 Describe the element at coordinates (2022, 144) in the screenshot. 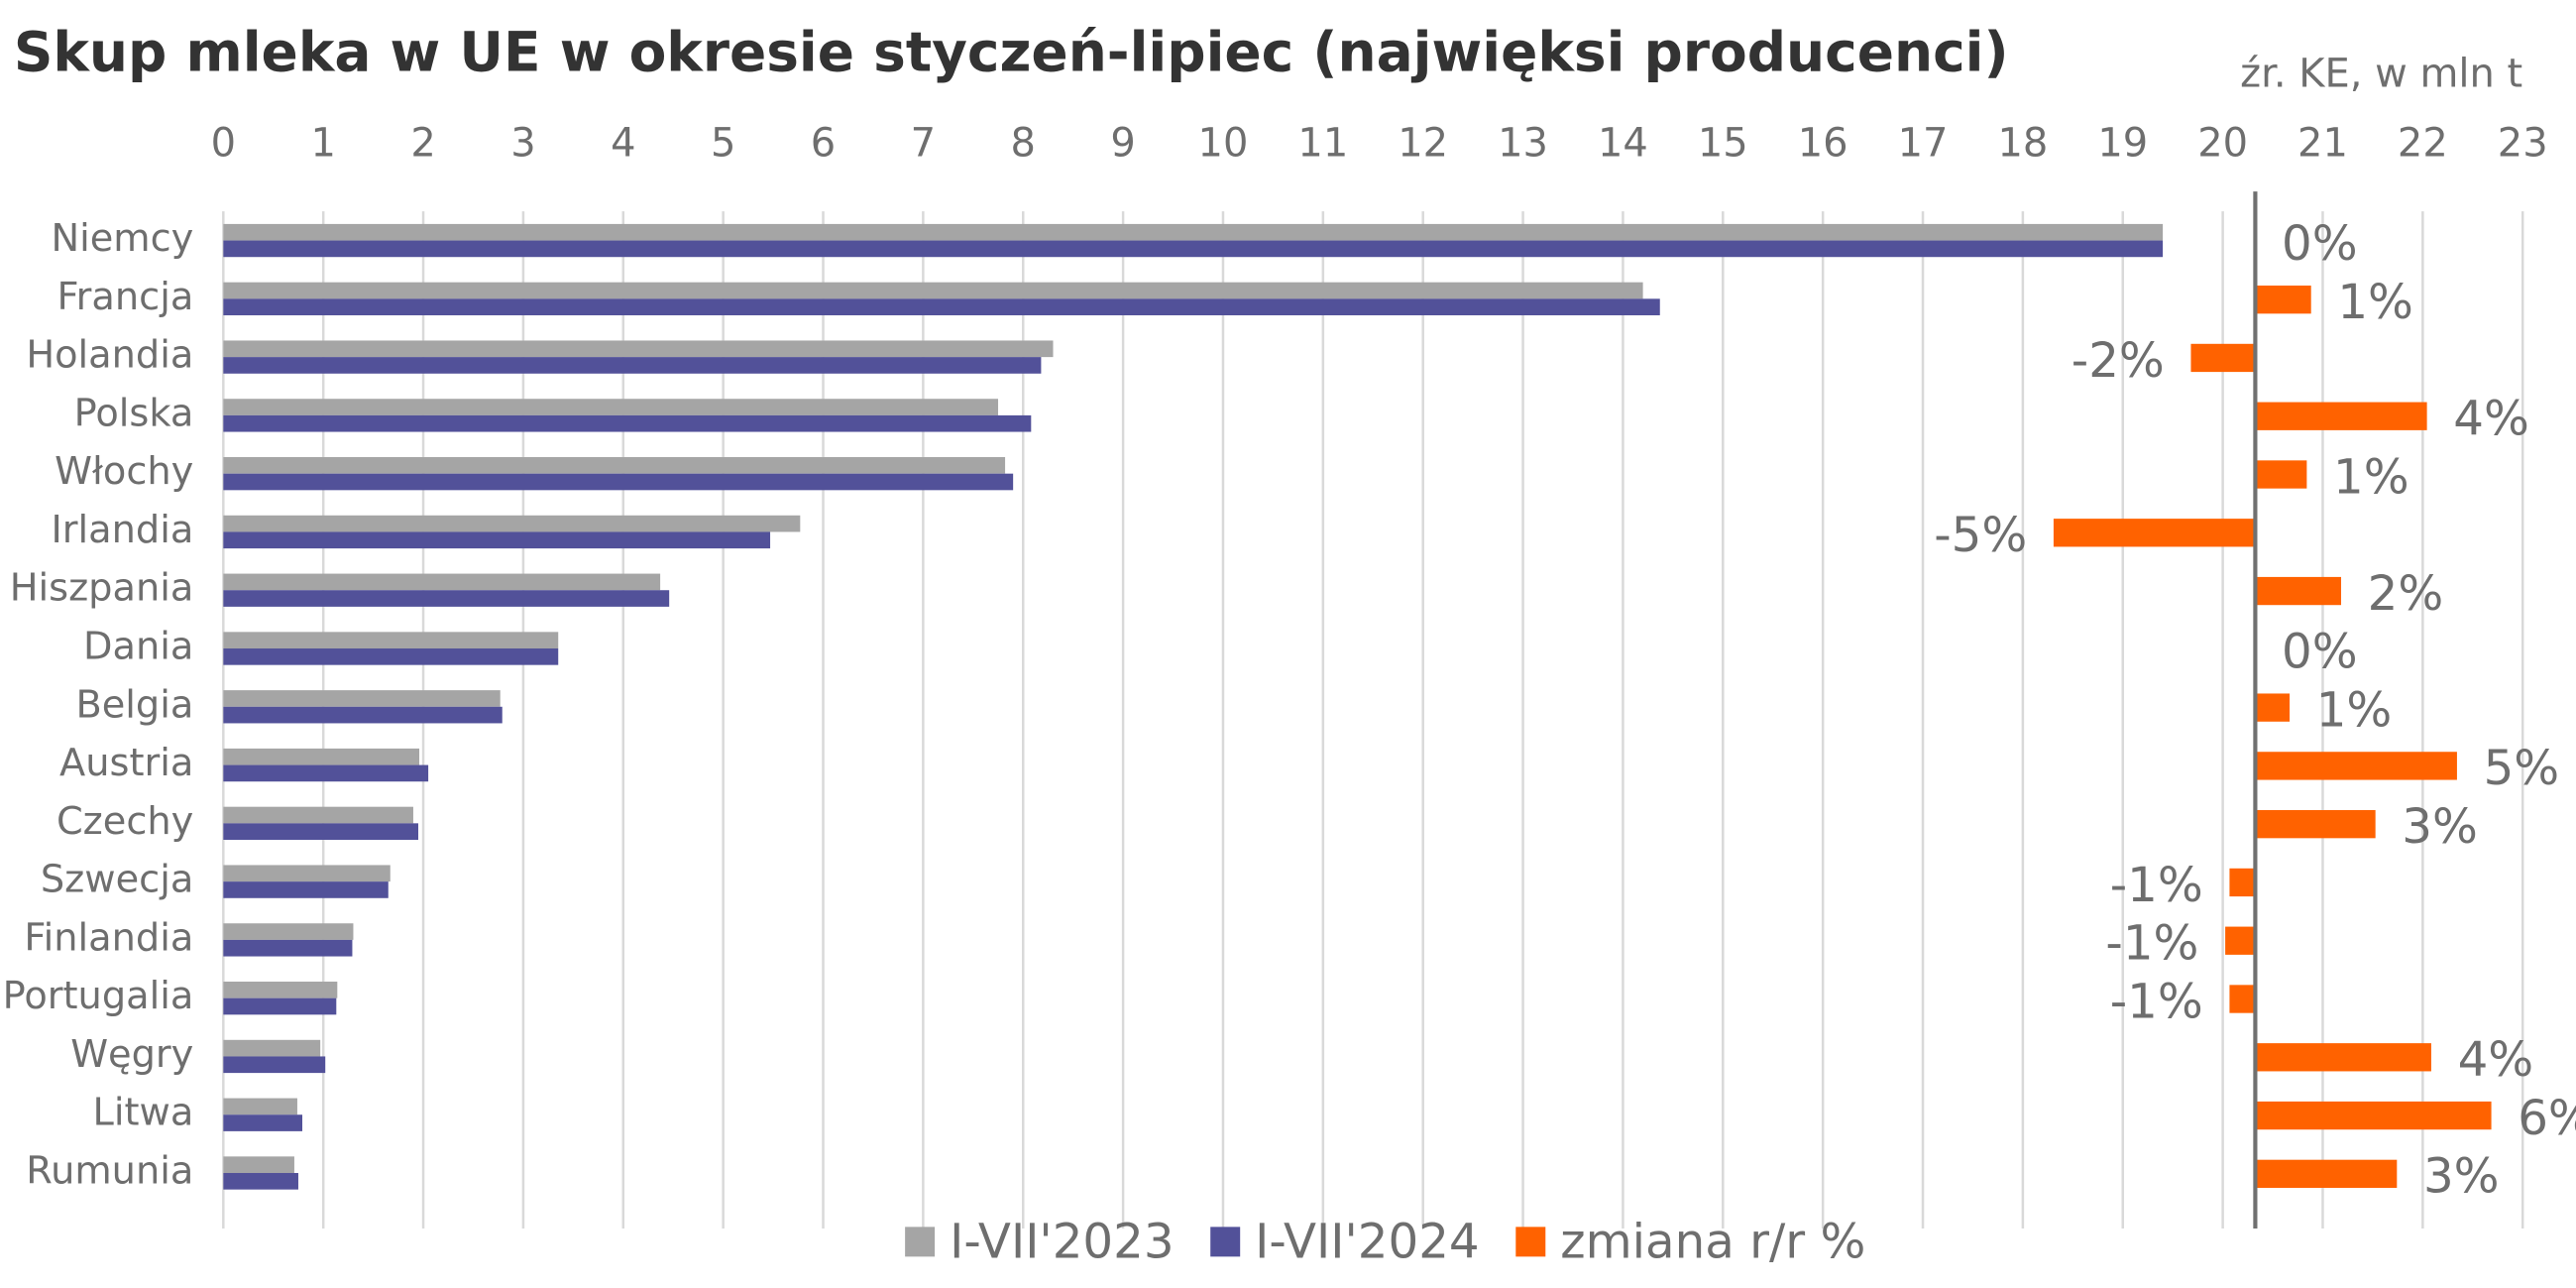

I see `x-tick-label: 18` at that location.